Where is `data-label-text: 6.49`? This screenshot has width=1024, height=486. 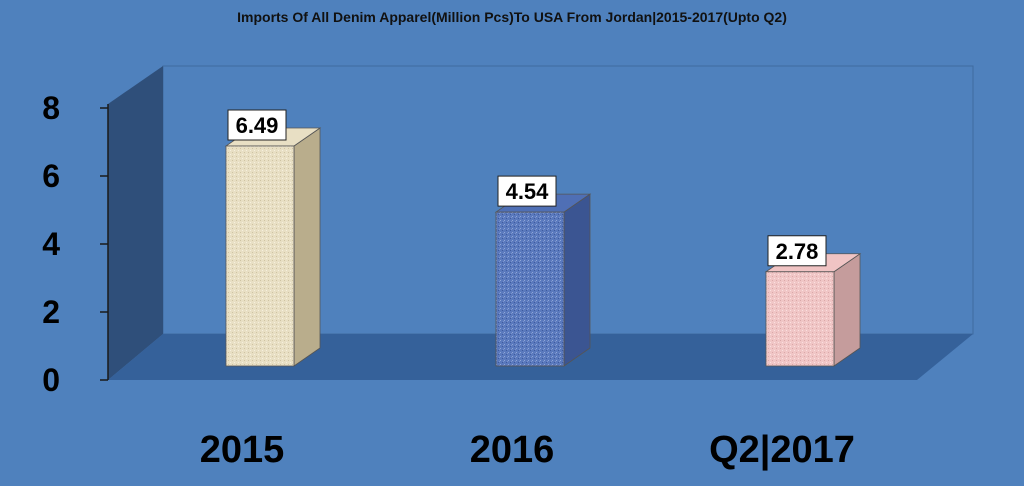 data-label-text: 6.49 is located at coordinates (257, 125).